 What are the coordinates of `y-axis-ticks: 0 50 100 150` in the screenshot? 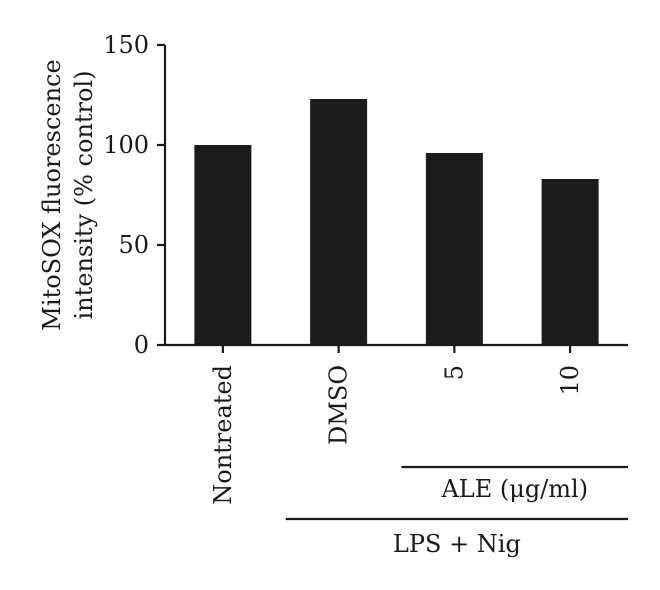 It's located at (134, 195).